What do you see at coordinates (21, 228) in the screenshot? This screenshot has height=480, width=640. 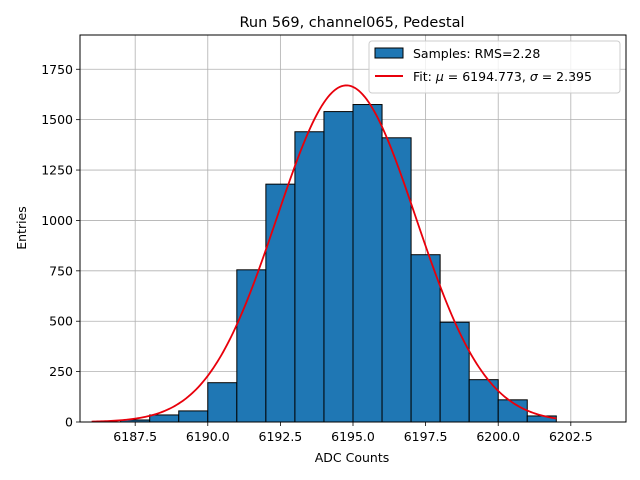 I see `y-axis-label: Entries` at bounding box center [21, 228].